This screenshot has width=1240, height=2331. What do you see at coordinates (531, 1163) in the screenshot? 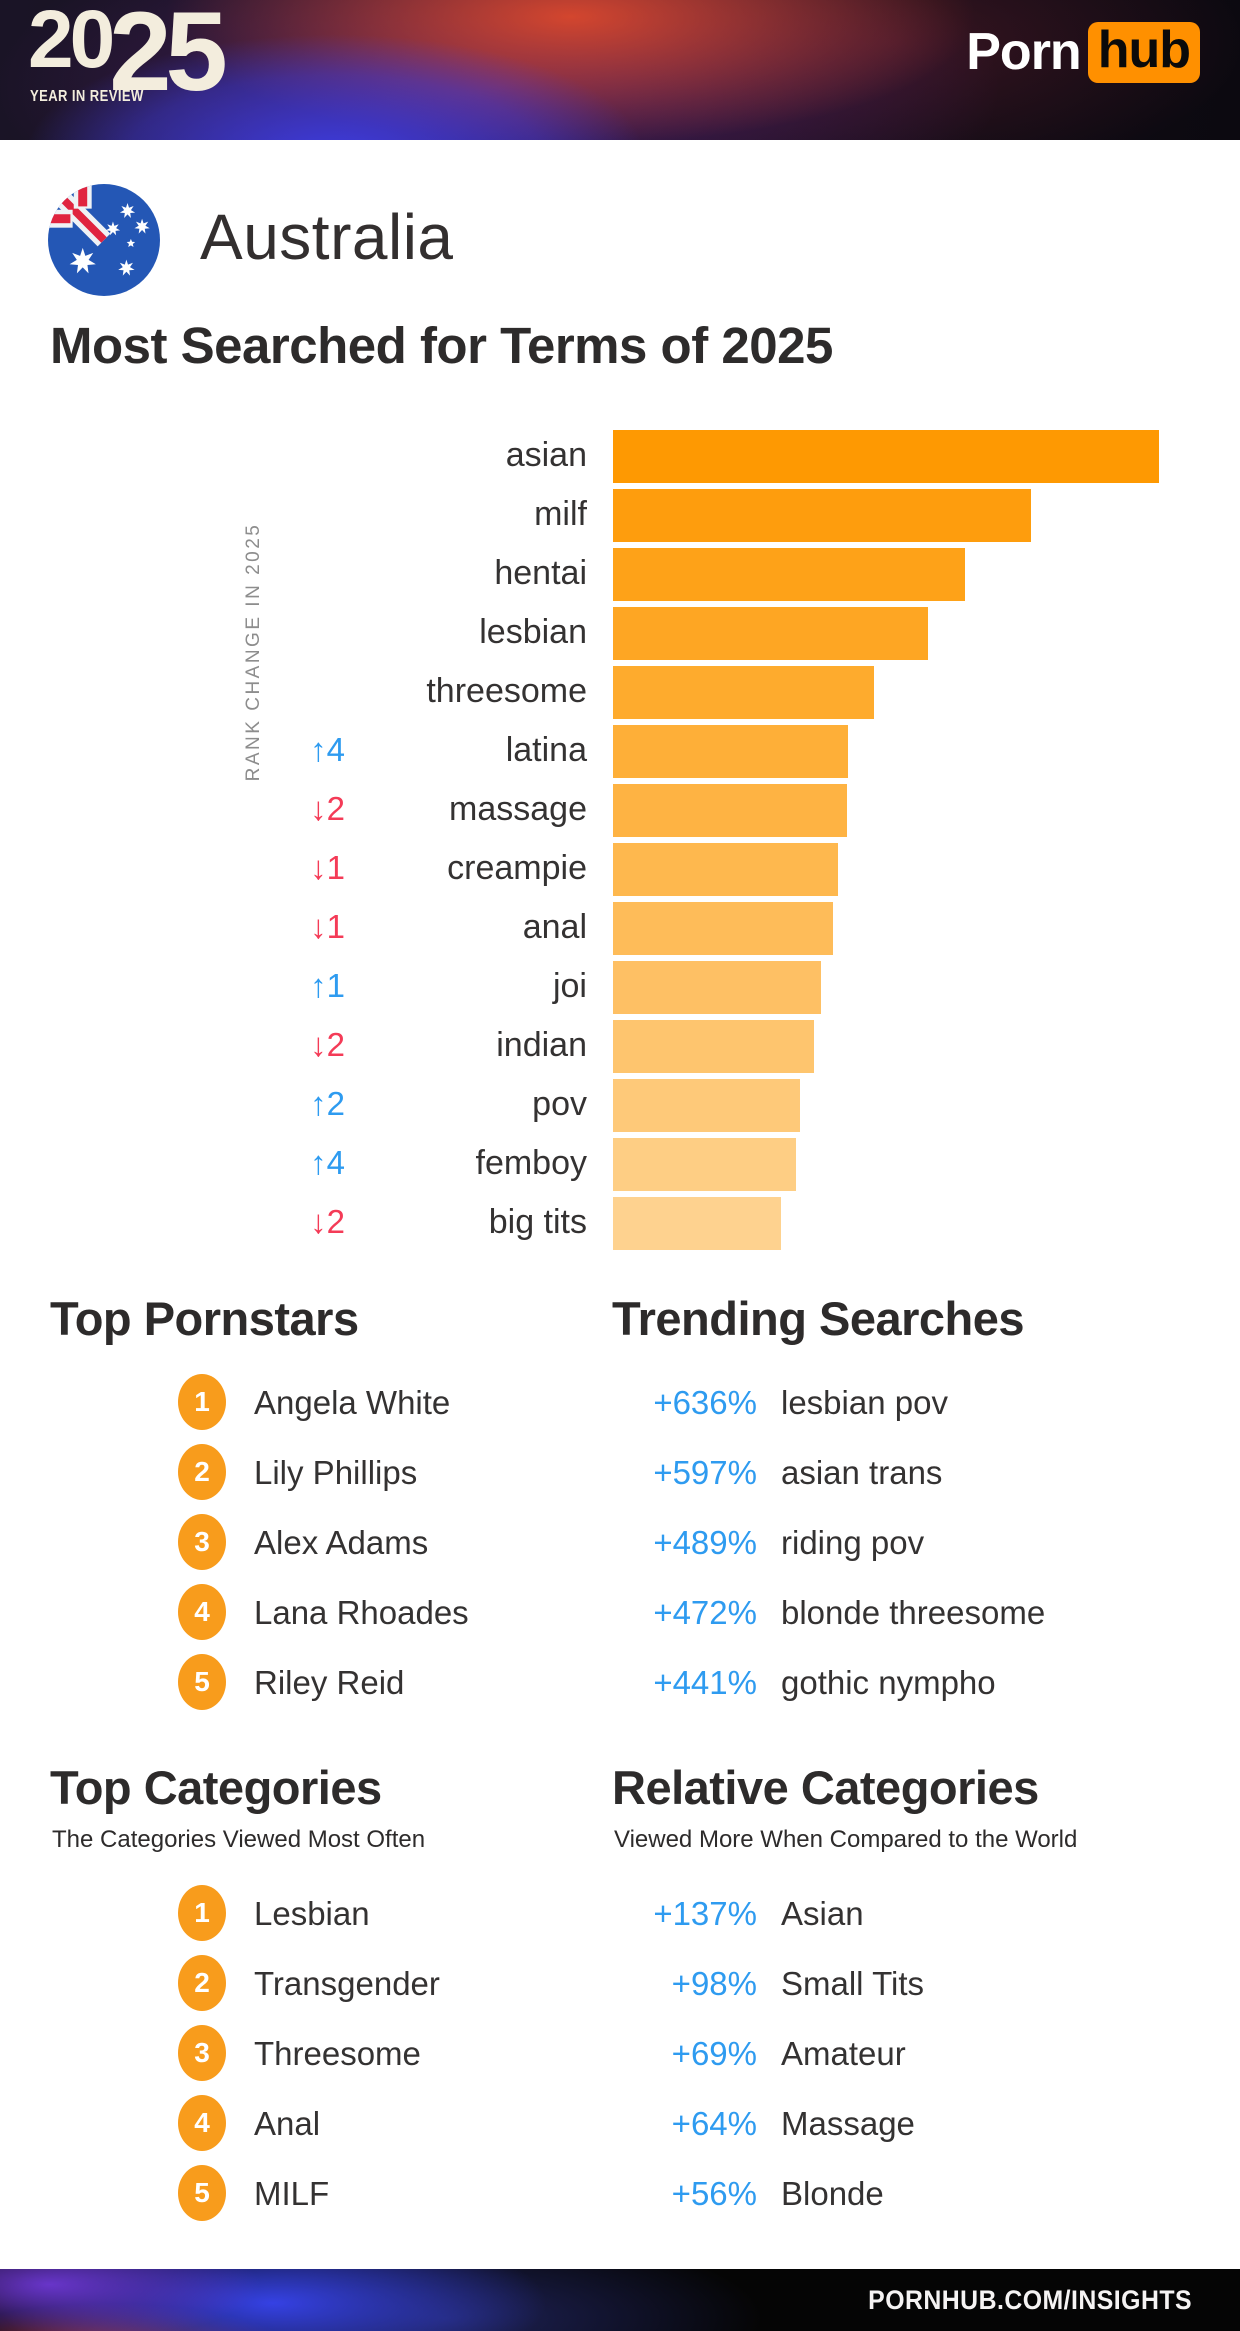
I see `term-label: femboy` at bounding box center [531, 1163].